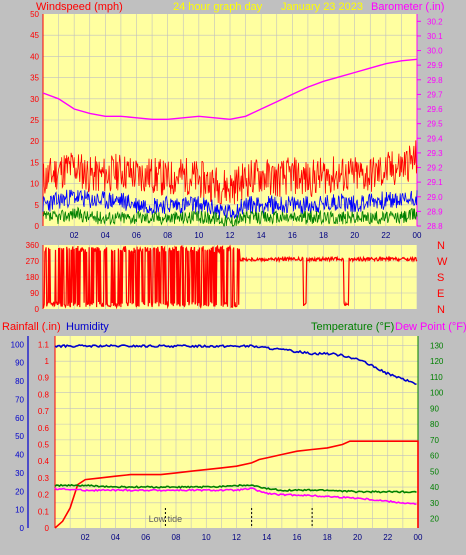 This screenshot has height=555, width=466. I want to click on wind-direction-line, so click(230, 277).